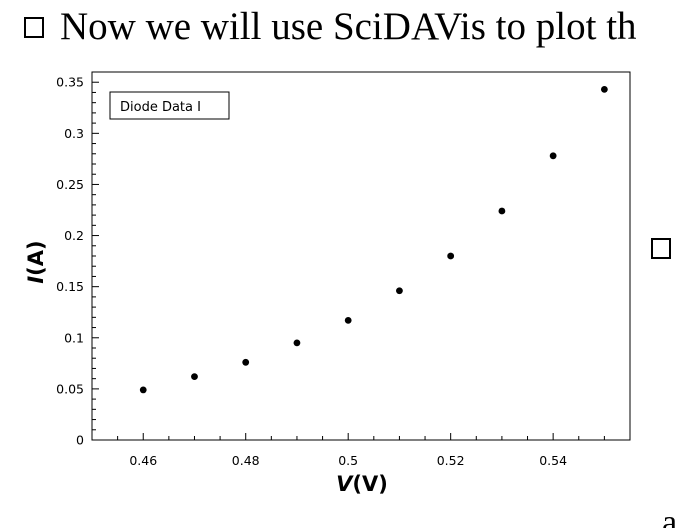 Image resolution: width=676 pixels, height=528 pixels. What do you see at coordinates (77, 261) in the screenshot?
I see `y-axis: 0 0.05 0.1 0.15 0.2 0.25 0.3 0.35` at bounding box center [77, 261].